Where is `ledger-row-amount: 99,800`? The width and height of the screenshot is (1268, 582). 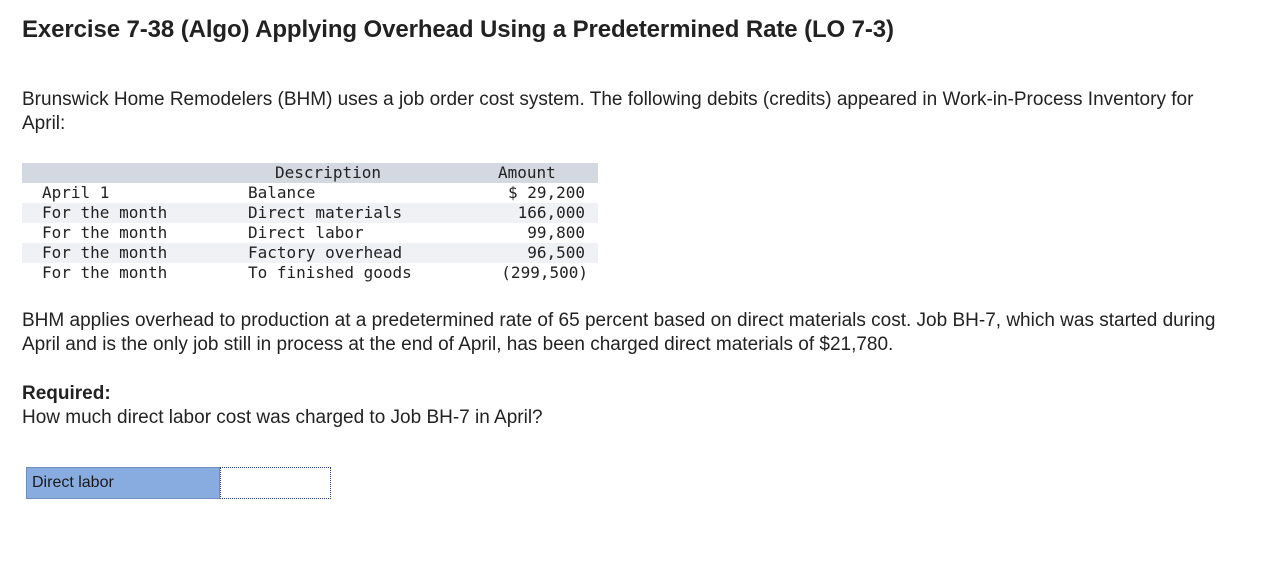
ledger-row-amount: 99,800 is located at coordinates (556, 232).